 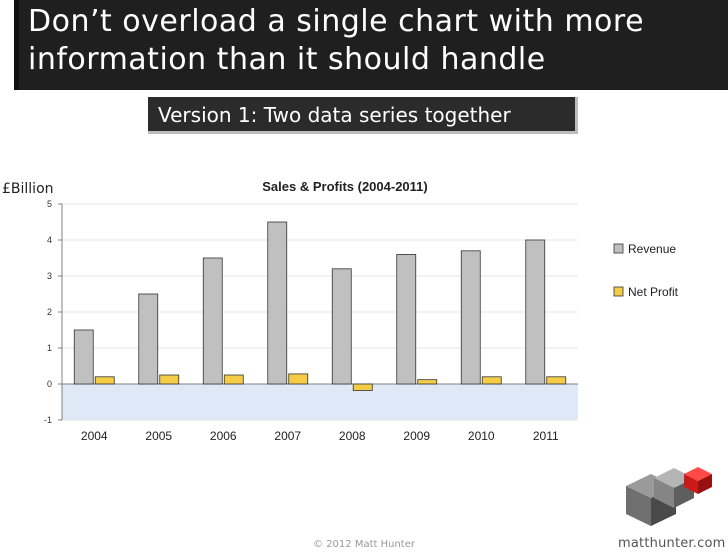 What do you see at coordinates (158, 436) in the screenshot?
I see `x-tick-label: 2005` at bounding box center [158, 436].